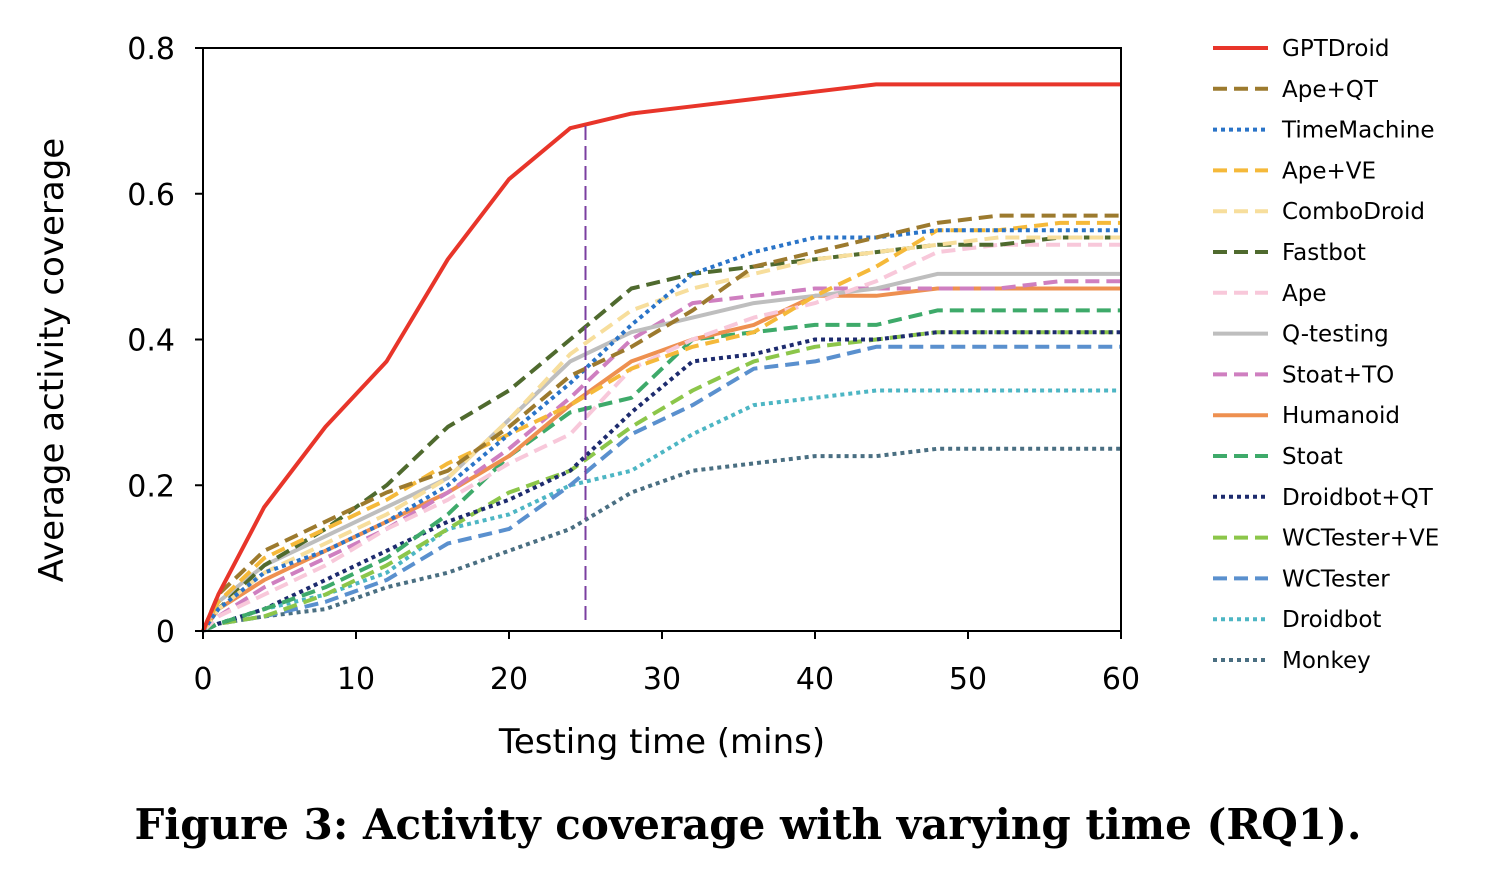  Describe the element at coordinates (356, 679) in the screenshot. I see `x-tick-label: 10` at that location.